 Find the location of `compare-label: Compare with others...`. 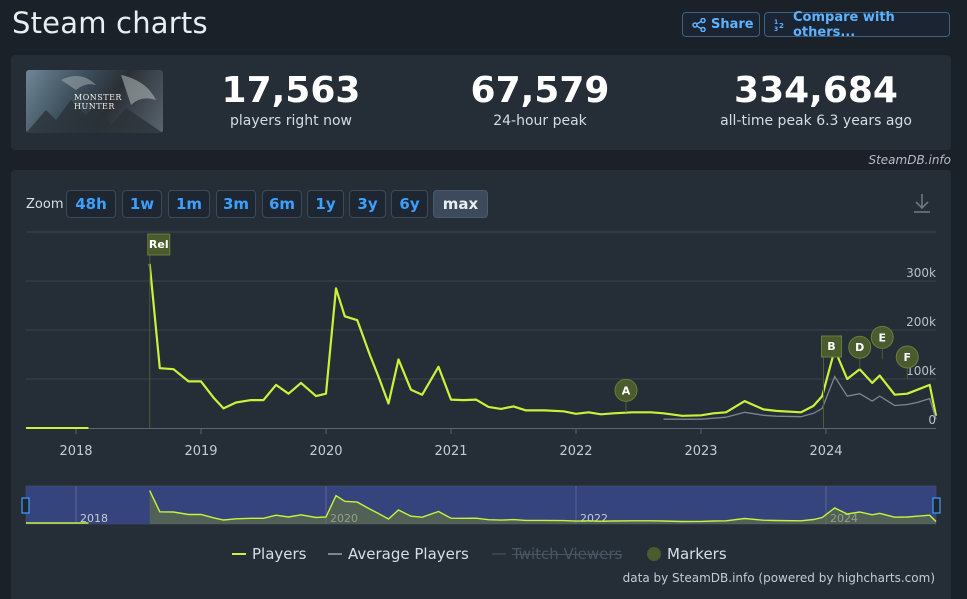

compare-label: Compare with others... is located at coordinates (844, 24).